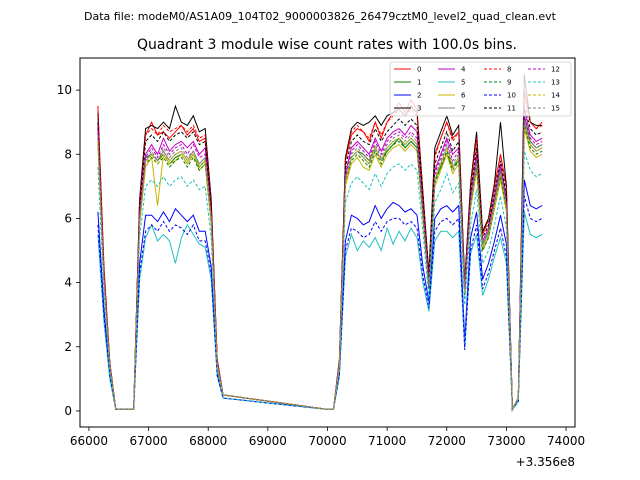  Describe the element at coordinates (387, 441) in the screenshot. I see `x-tick-label: 71000` at that location.